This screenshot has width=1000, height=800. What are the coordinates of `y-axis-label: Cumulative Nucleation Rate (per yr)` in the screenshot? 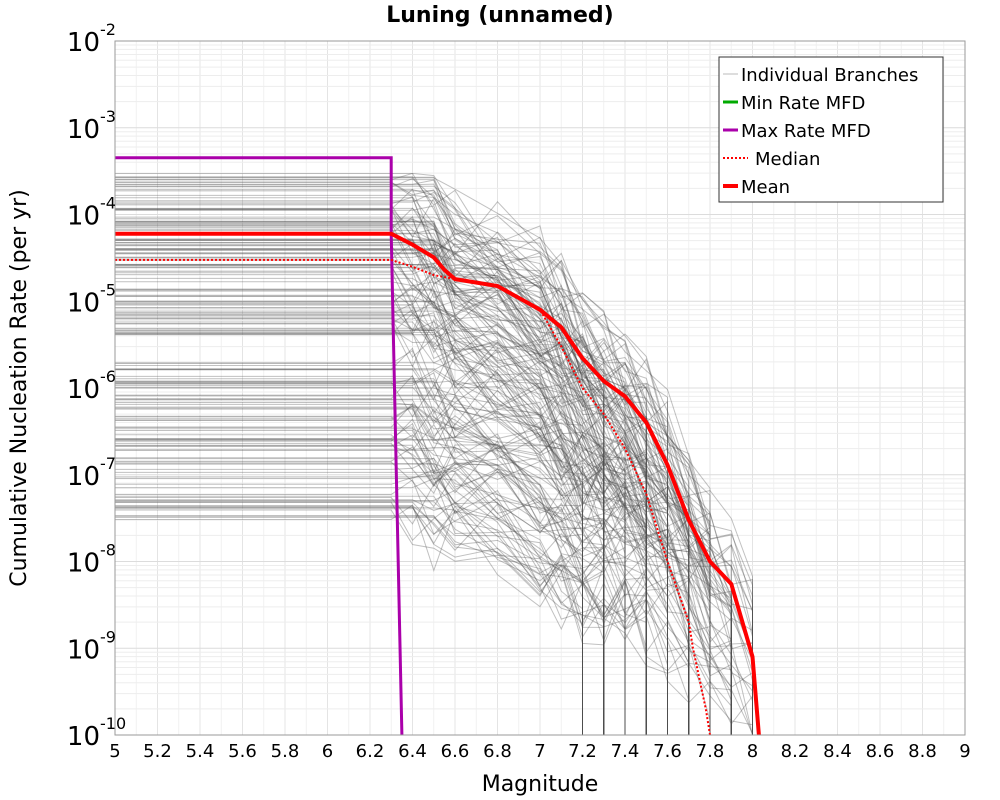 It's located at (19, 388).